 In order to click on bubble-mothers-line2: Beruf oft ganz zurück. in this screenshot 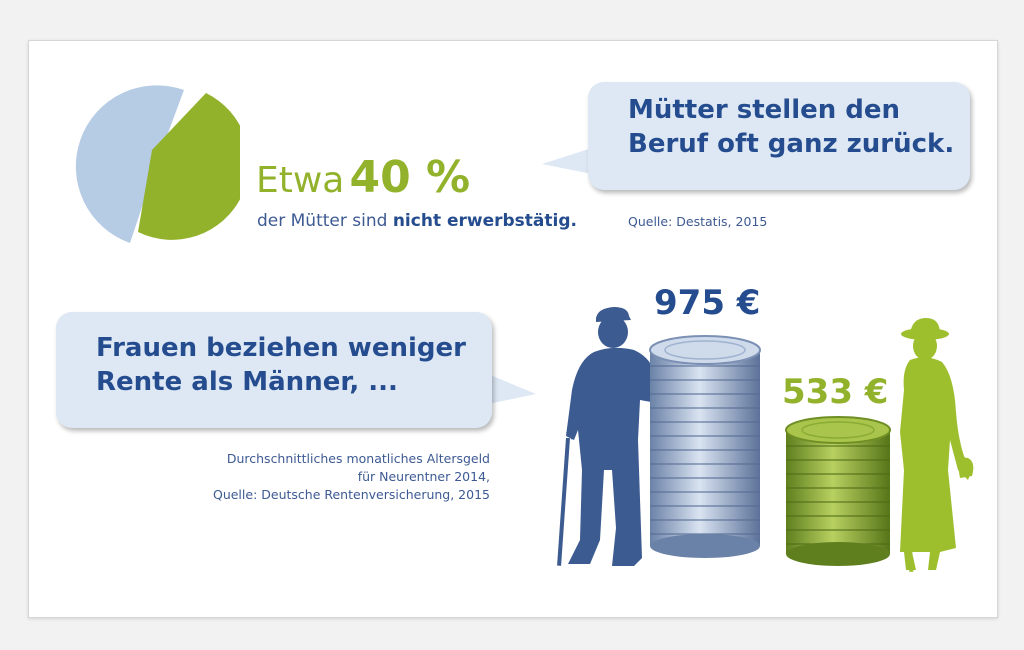, I will do `click(791, 143)`.